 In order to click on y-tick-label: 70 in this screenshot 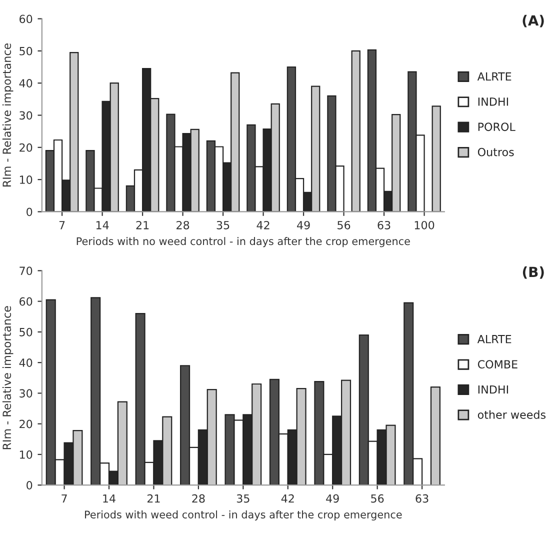, I will do `click(26, 271)`.